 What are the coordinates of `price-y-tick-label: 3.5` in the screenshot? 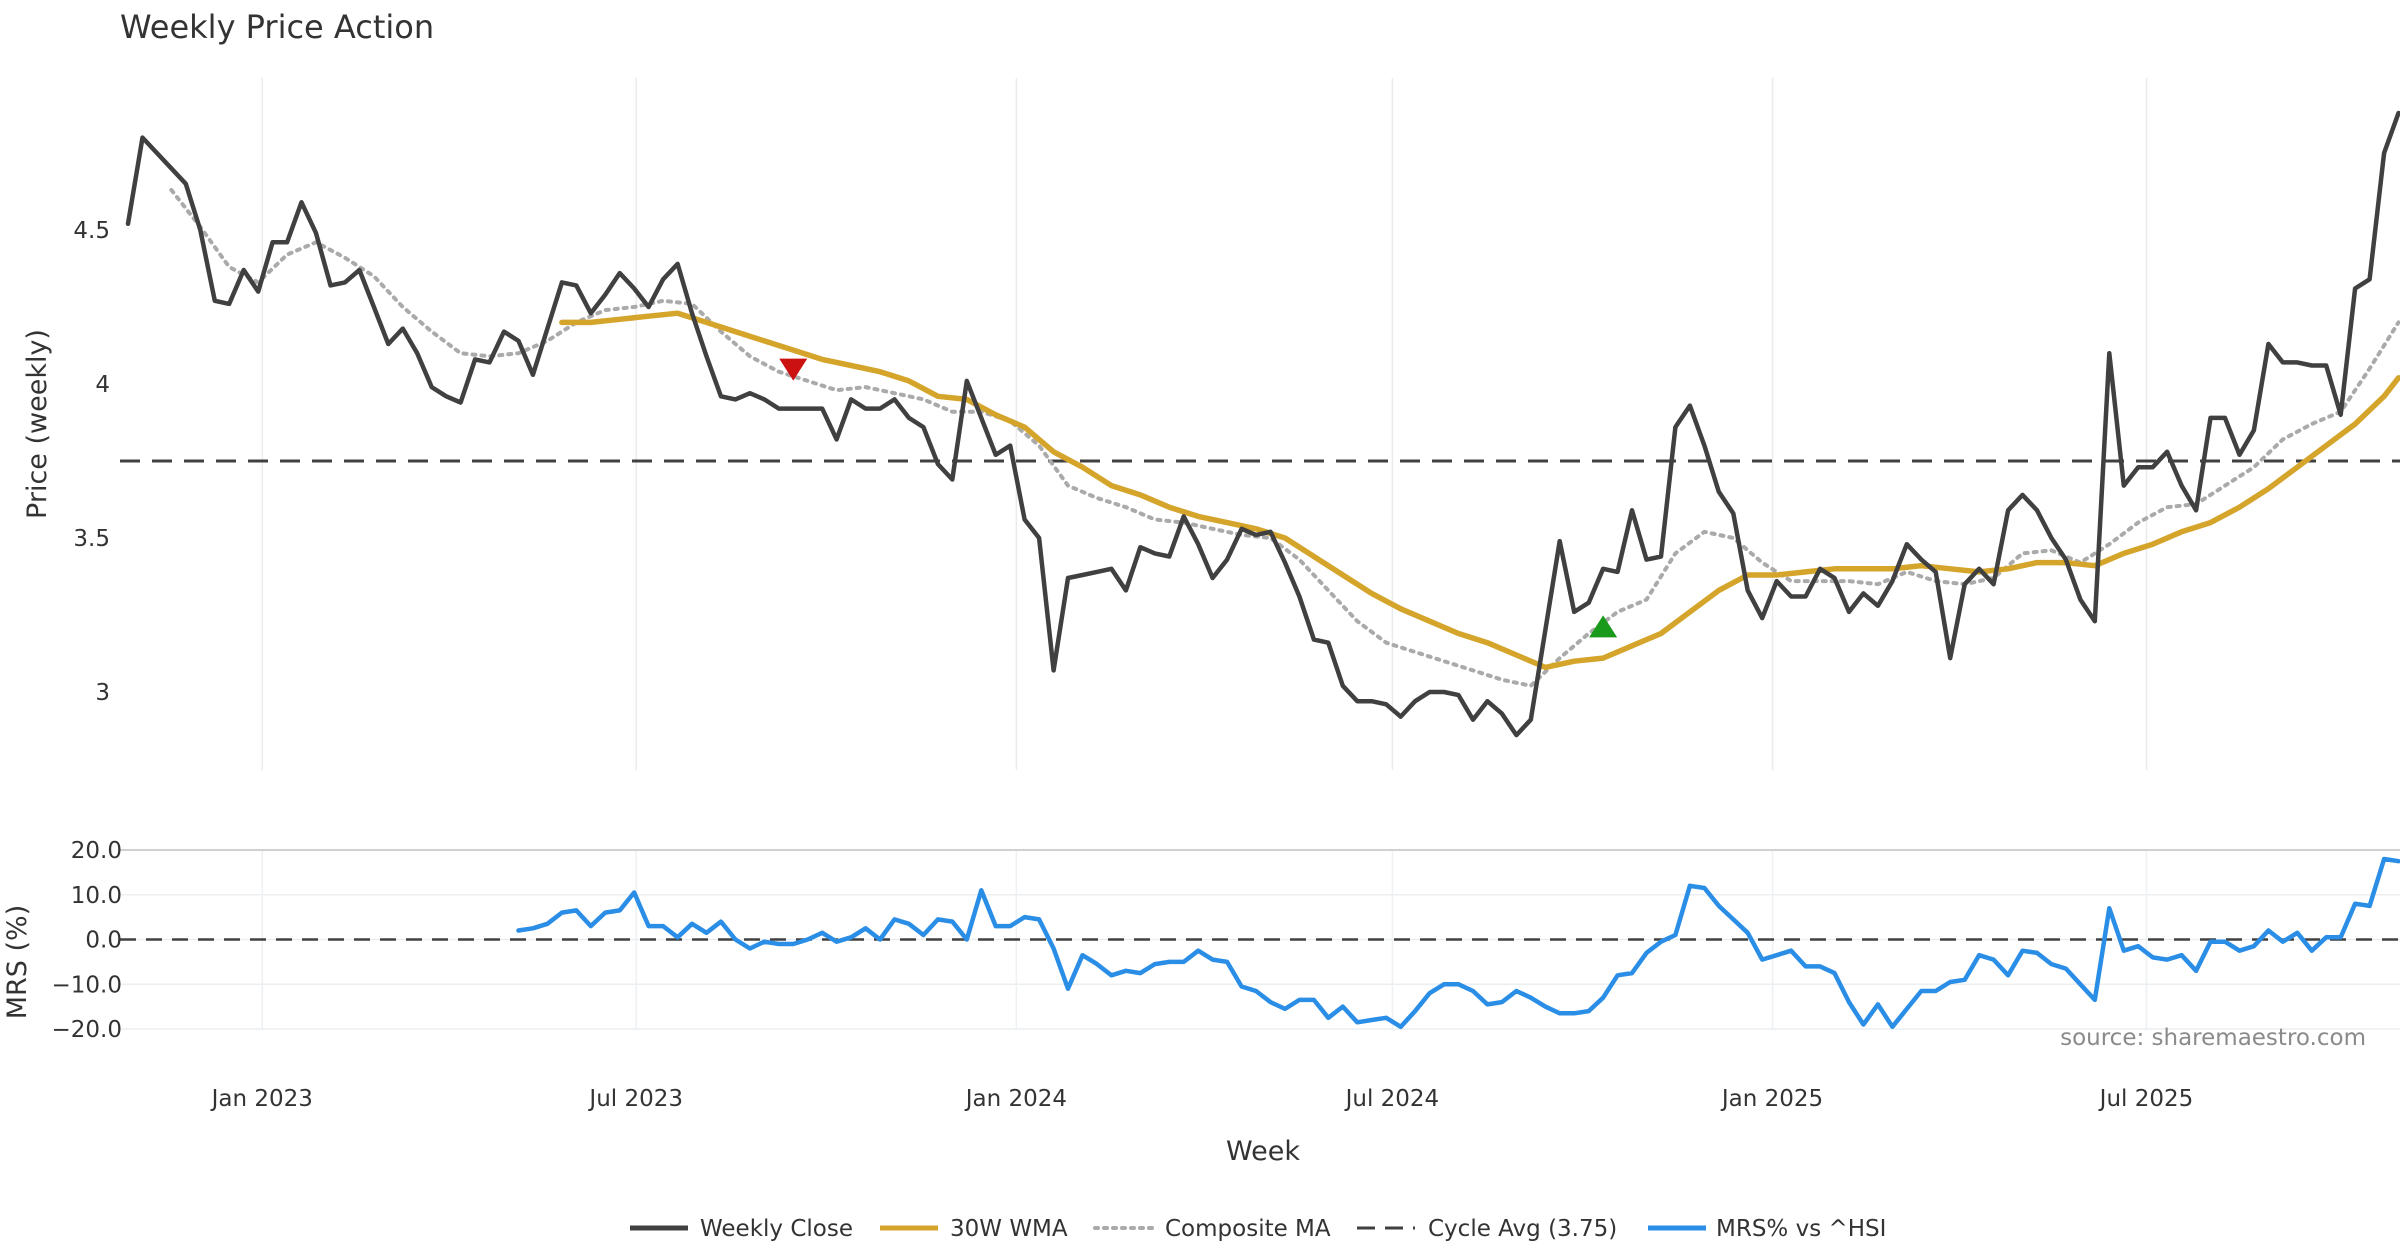 It's located at (91, 539).